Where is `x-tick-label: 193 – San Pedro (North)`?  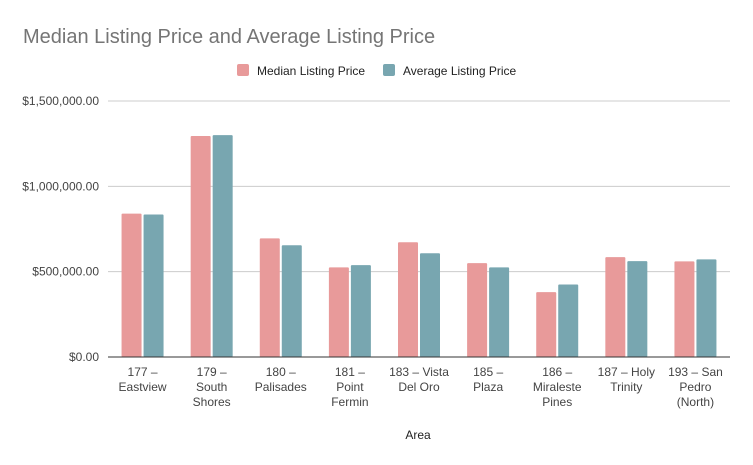 x-tick-label: 193 – San Pedro (North) is located at coordinates (695, 387).